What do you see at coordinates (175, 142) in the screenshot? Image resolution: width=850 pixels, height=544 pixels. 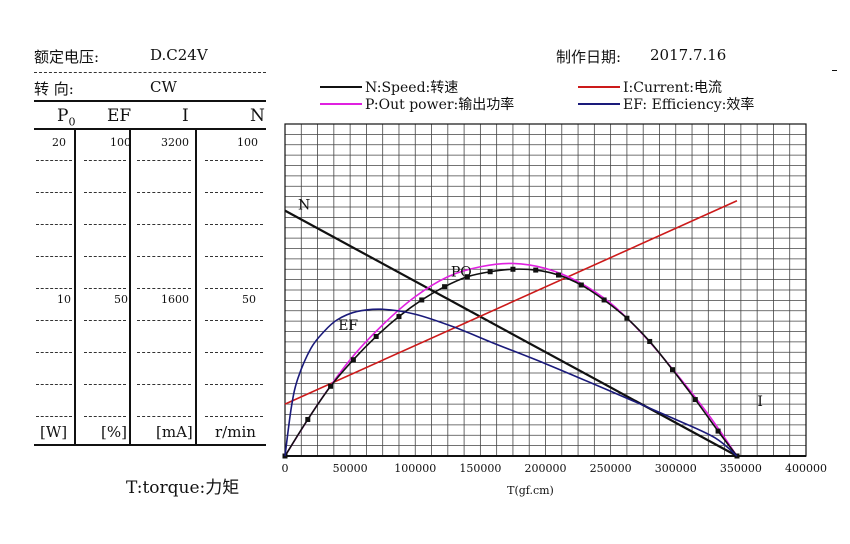 I see `scale-top-i: 3200` at bounding box center [175, 142].